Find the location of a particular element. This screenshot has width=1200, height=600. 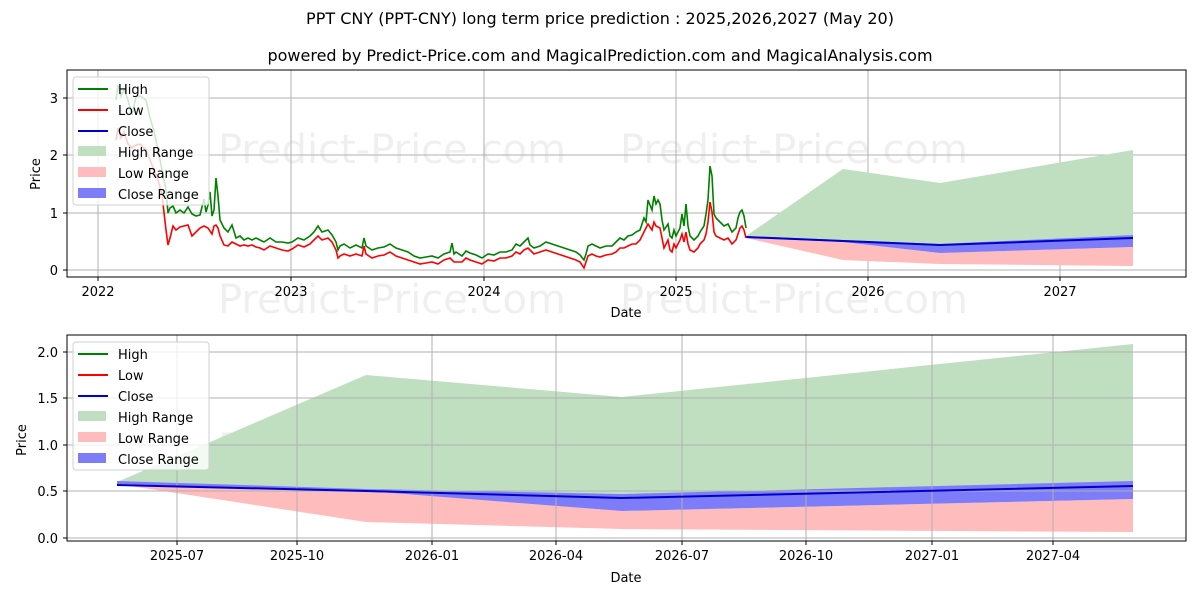

bottom-x-tick-label: 2025-10 is located at coordinates (297, 556).